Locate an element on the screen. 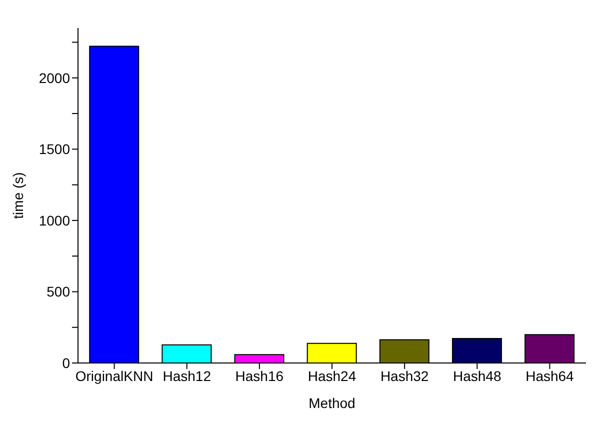  x-tick-label: Hash24 is located at coordinates (332, 376).